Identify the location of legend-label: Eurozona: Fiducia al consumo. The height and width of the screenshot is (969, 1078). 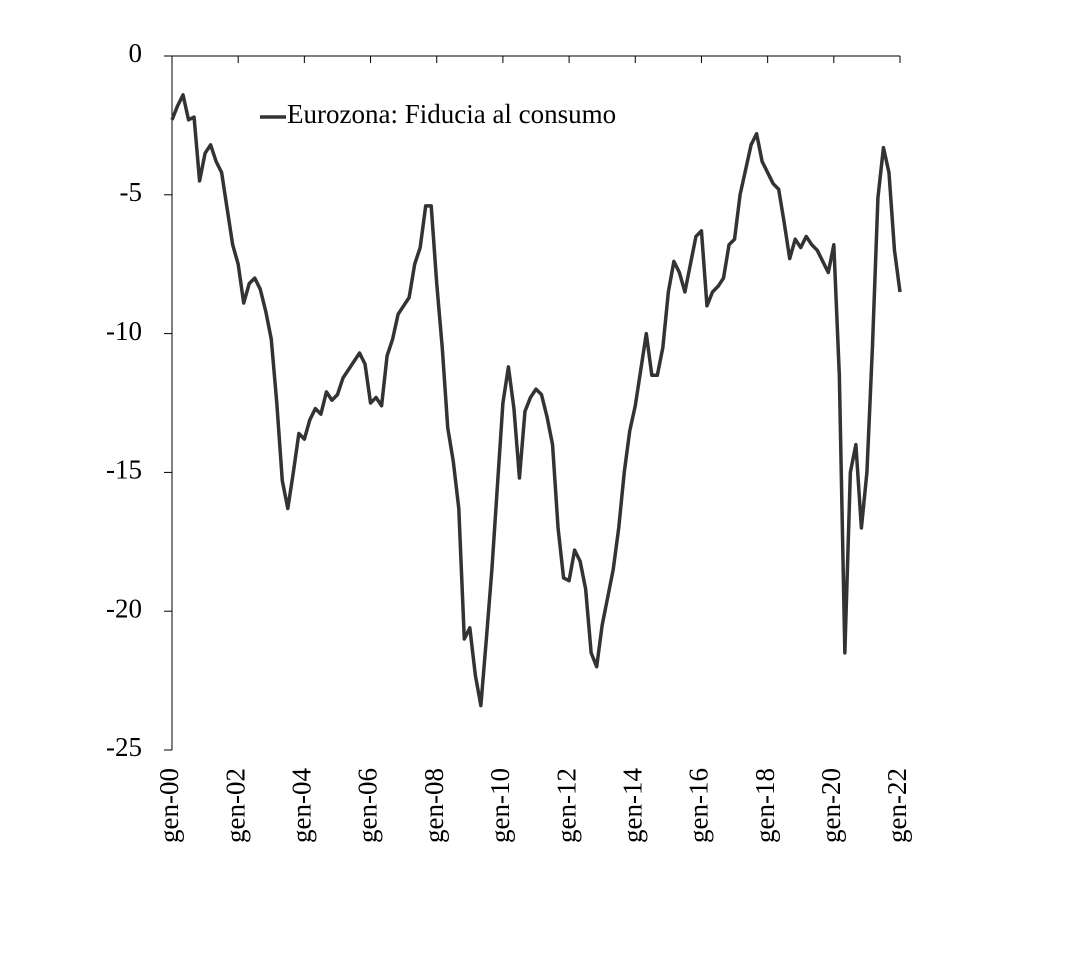
(451, 114).